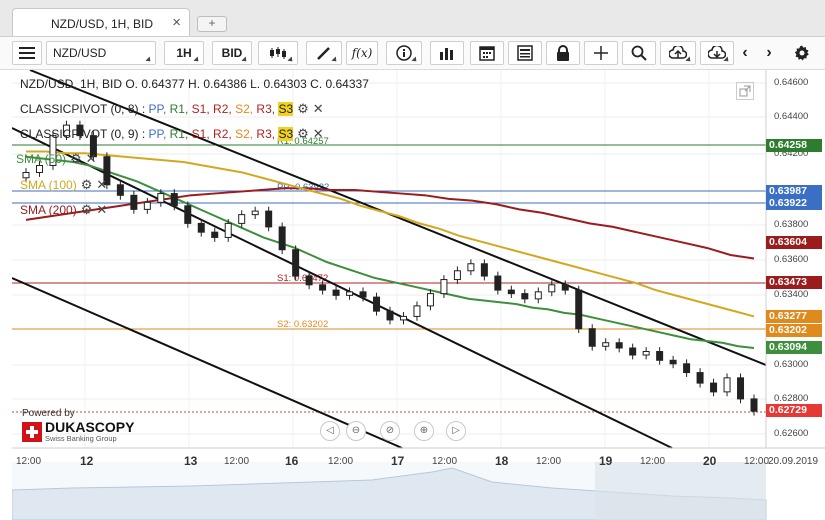 This screenshot has height=520, width=825. Describe the element at coordinates (212, 24) in the screenshot. I see `add-tab-icon: +` at that location.